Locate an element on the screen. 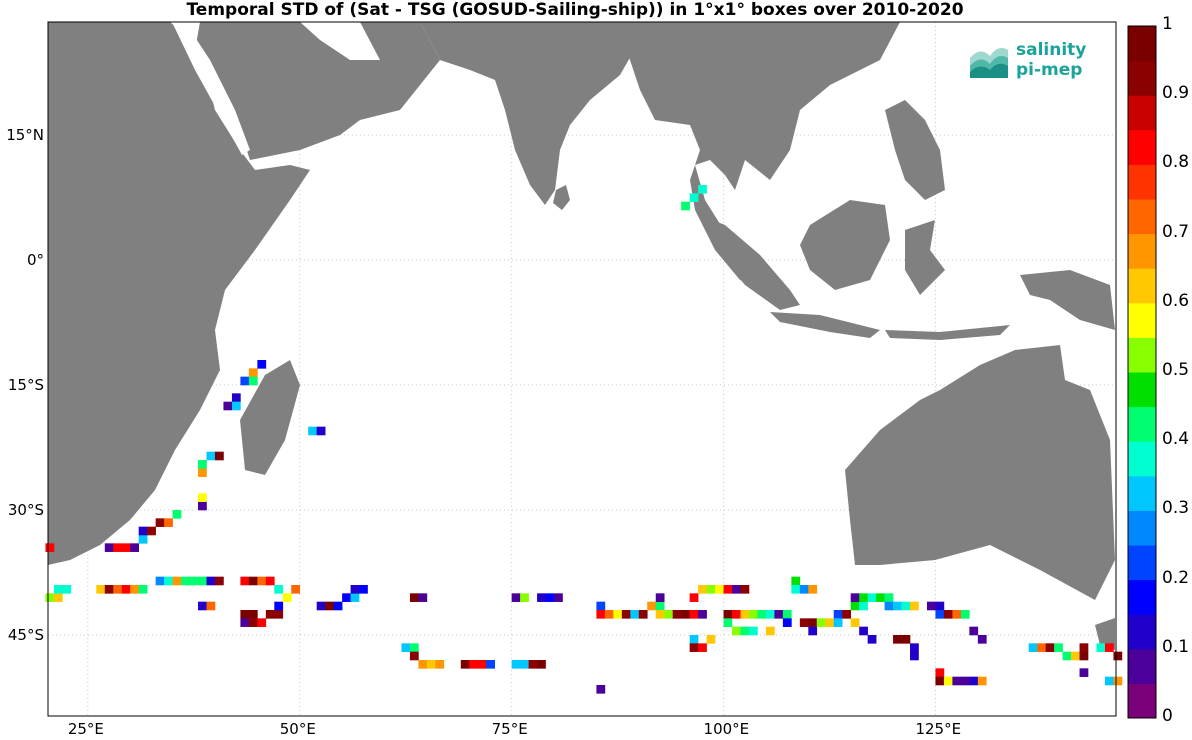  lon-tick-label: 25°E is located at coordinates (85, 729).